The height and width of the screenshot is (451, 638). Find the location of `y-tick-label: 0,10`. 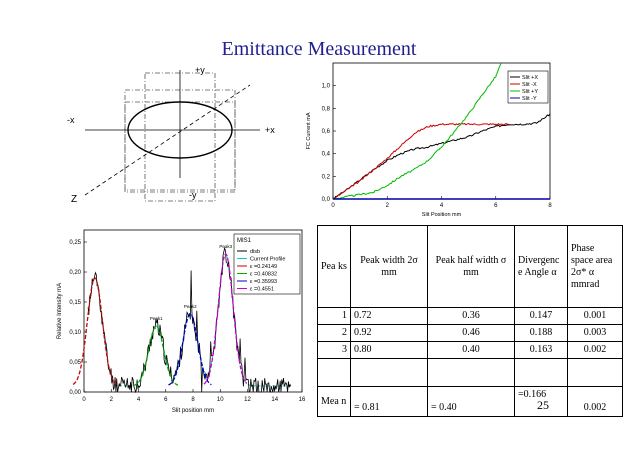

y-tick-label: 0,10 is located at coordinates (75, 333).